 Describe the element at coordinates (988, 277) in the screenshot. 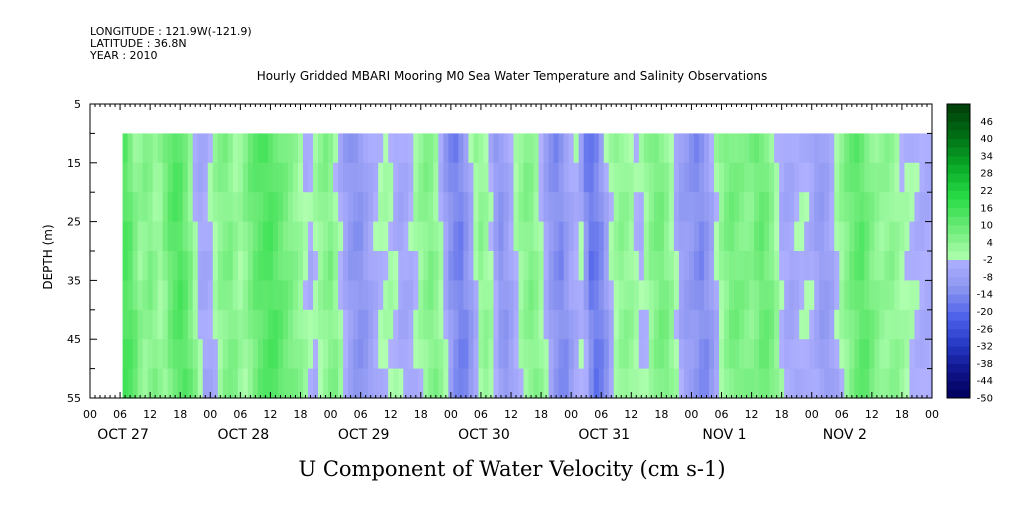

I see `colorbar-tick-label: -8` at that location.